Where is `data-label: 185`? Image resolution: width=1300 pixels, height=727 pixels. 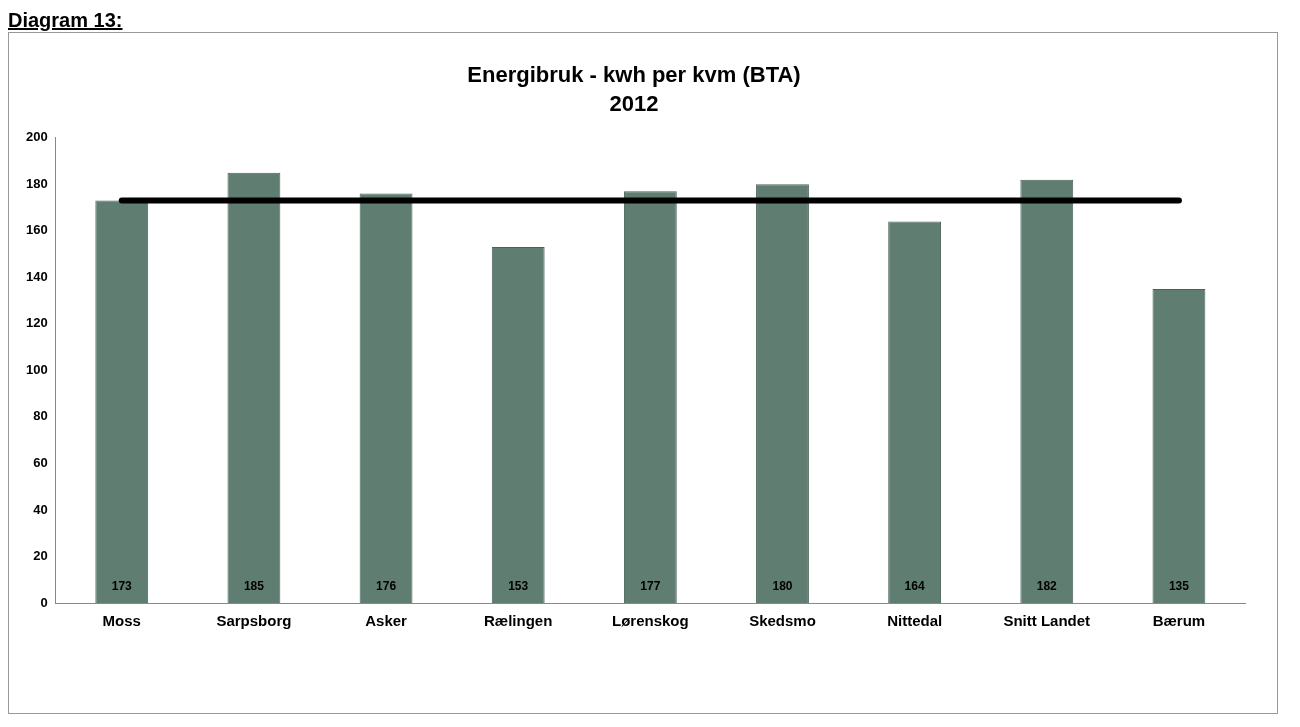 data-label: 185 is located at coordinates (254, 586).